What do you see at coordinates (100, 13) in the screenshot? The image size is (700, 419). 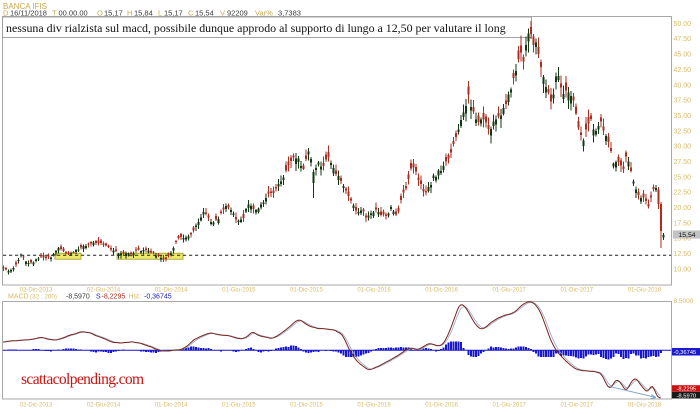 I see `svg-text: O` at bounding box center [100, 13].